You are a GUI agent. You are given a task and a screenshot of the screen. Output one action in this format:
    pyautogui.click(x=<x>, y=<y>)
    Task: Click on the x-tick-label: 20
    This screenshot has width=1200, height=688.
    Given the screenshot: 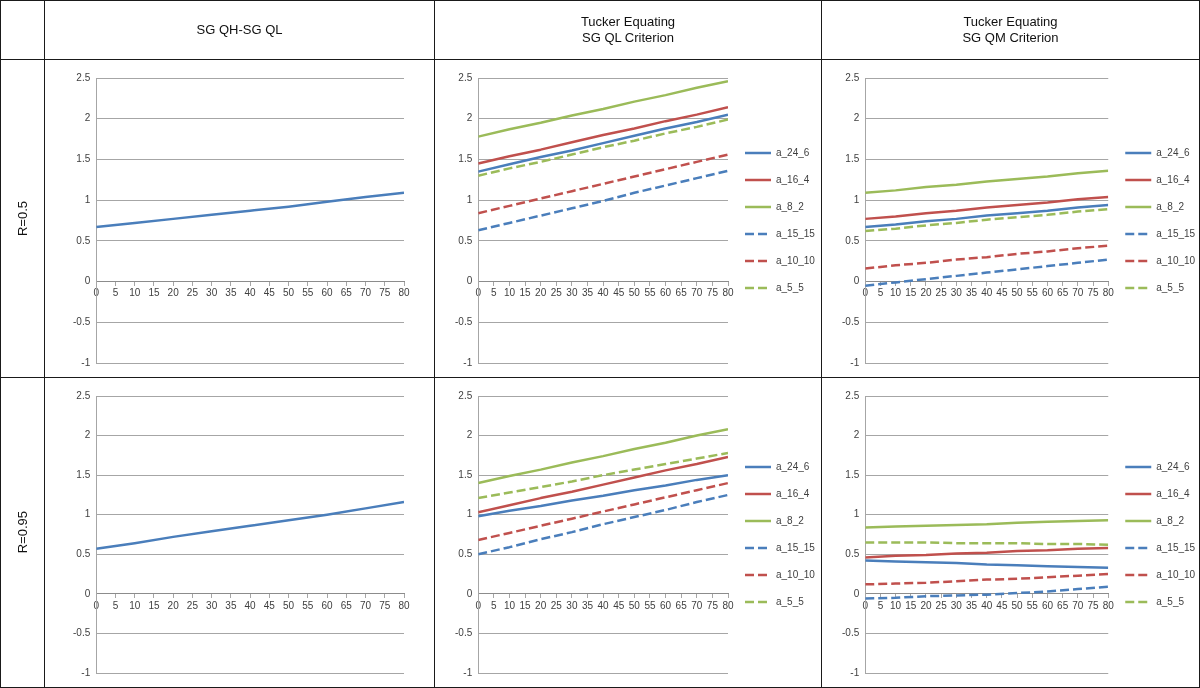 What is the action you would take?
    pyautogui.click(x=173, y=605)
    